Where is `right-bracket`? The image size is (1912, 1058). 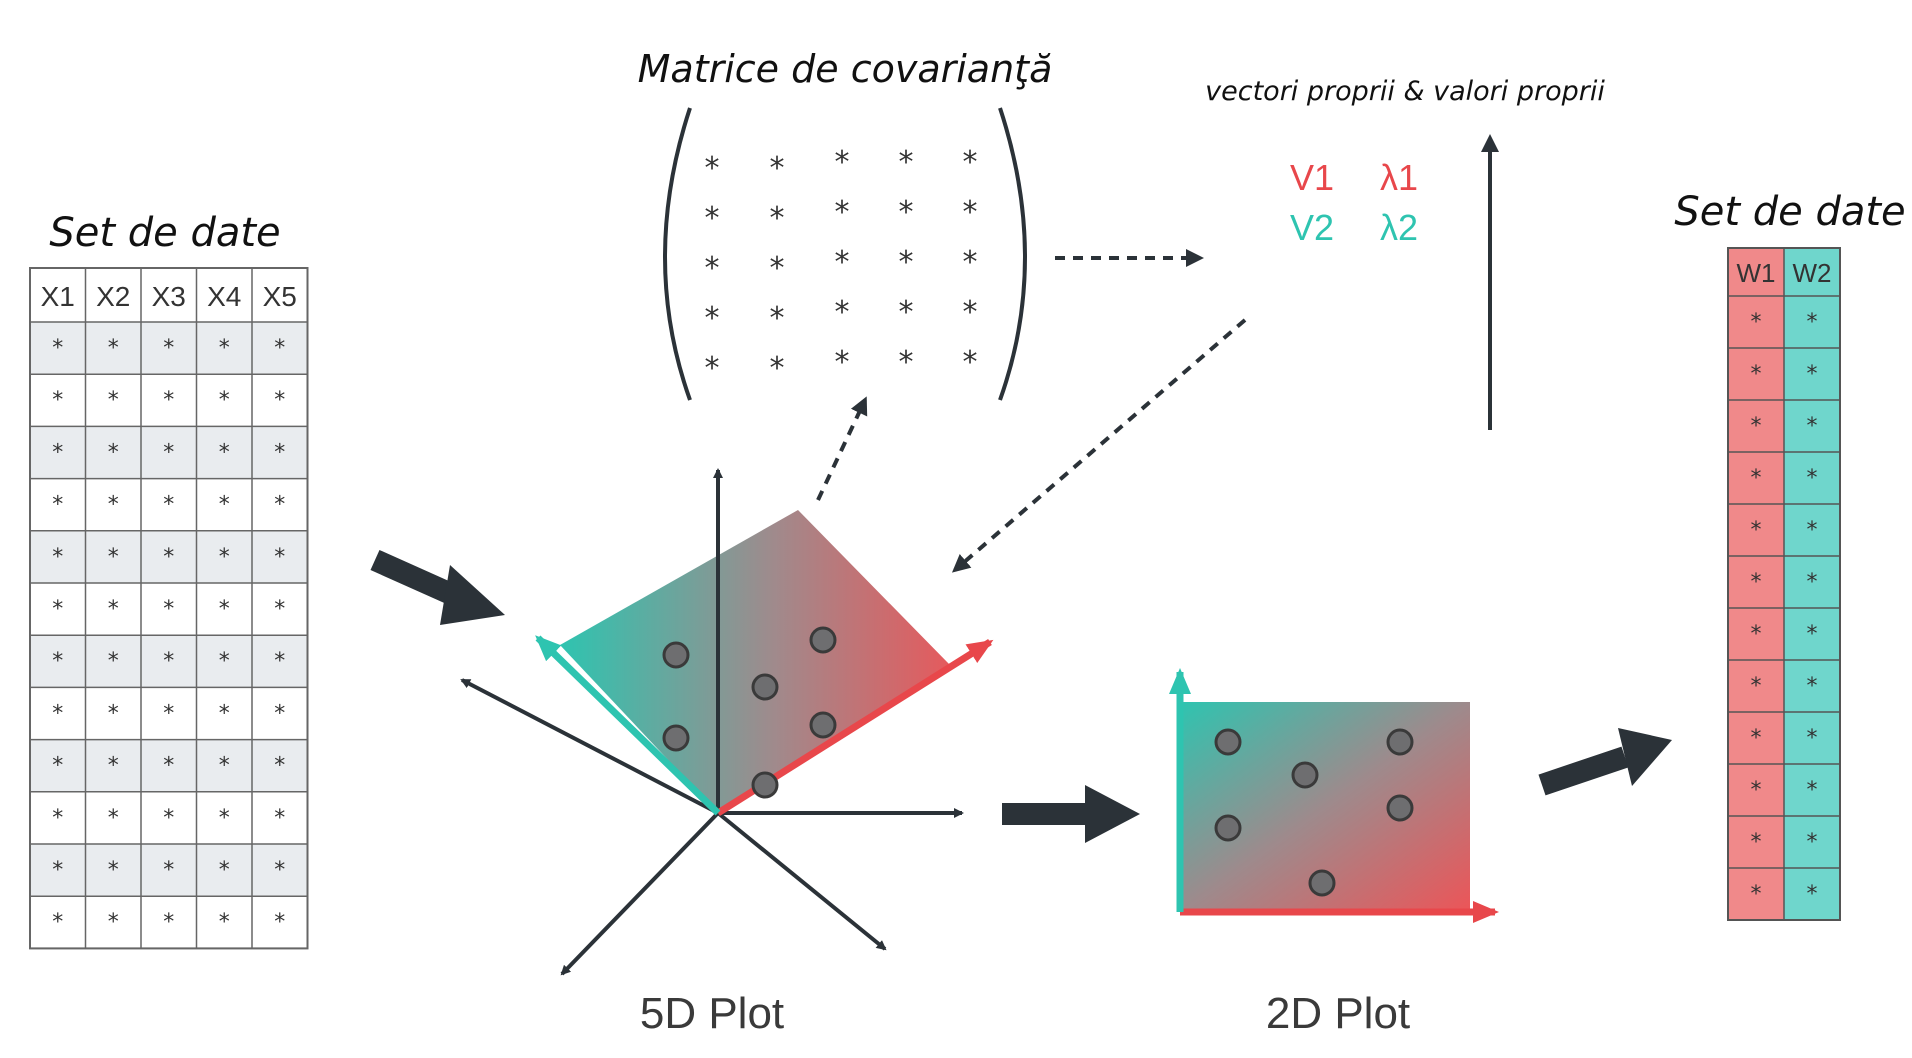 right-bracket is located at coordinates (1012, 254).